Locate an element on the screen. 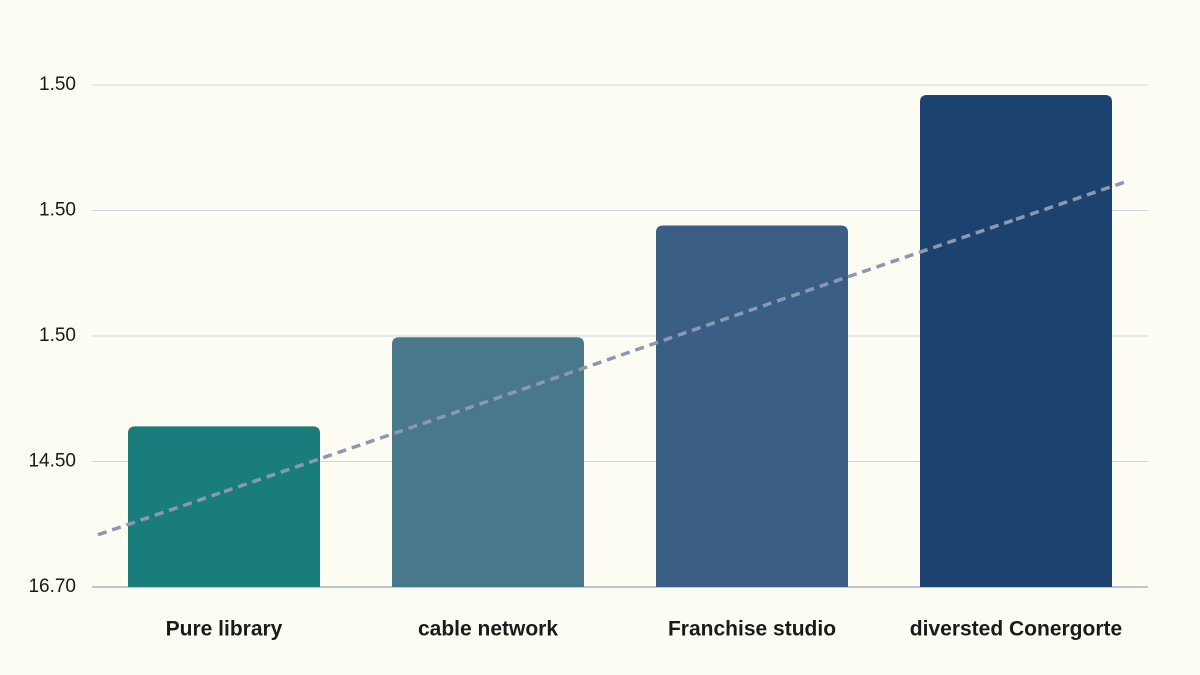 The height and width of the screenshot is (675, 1200). x-tick-label: cable network is located at coordinates (488, 629).